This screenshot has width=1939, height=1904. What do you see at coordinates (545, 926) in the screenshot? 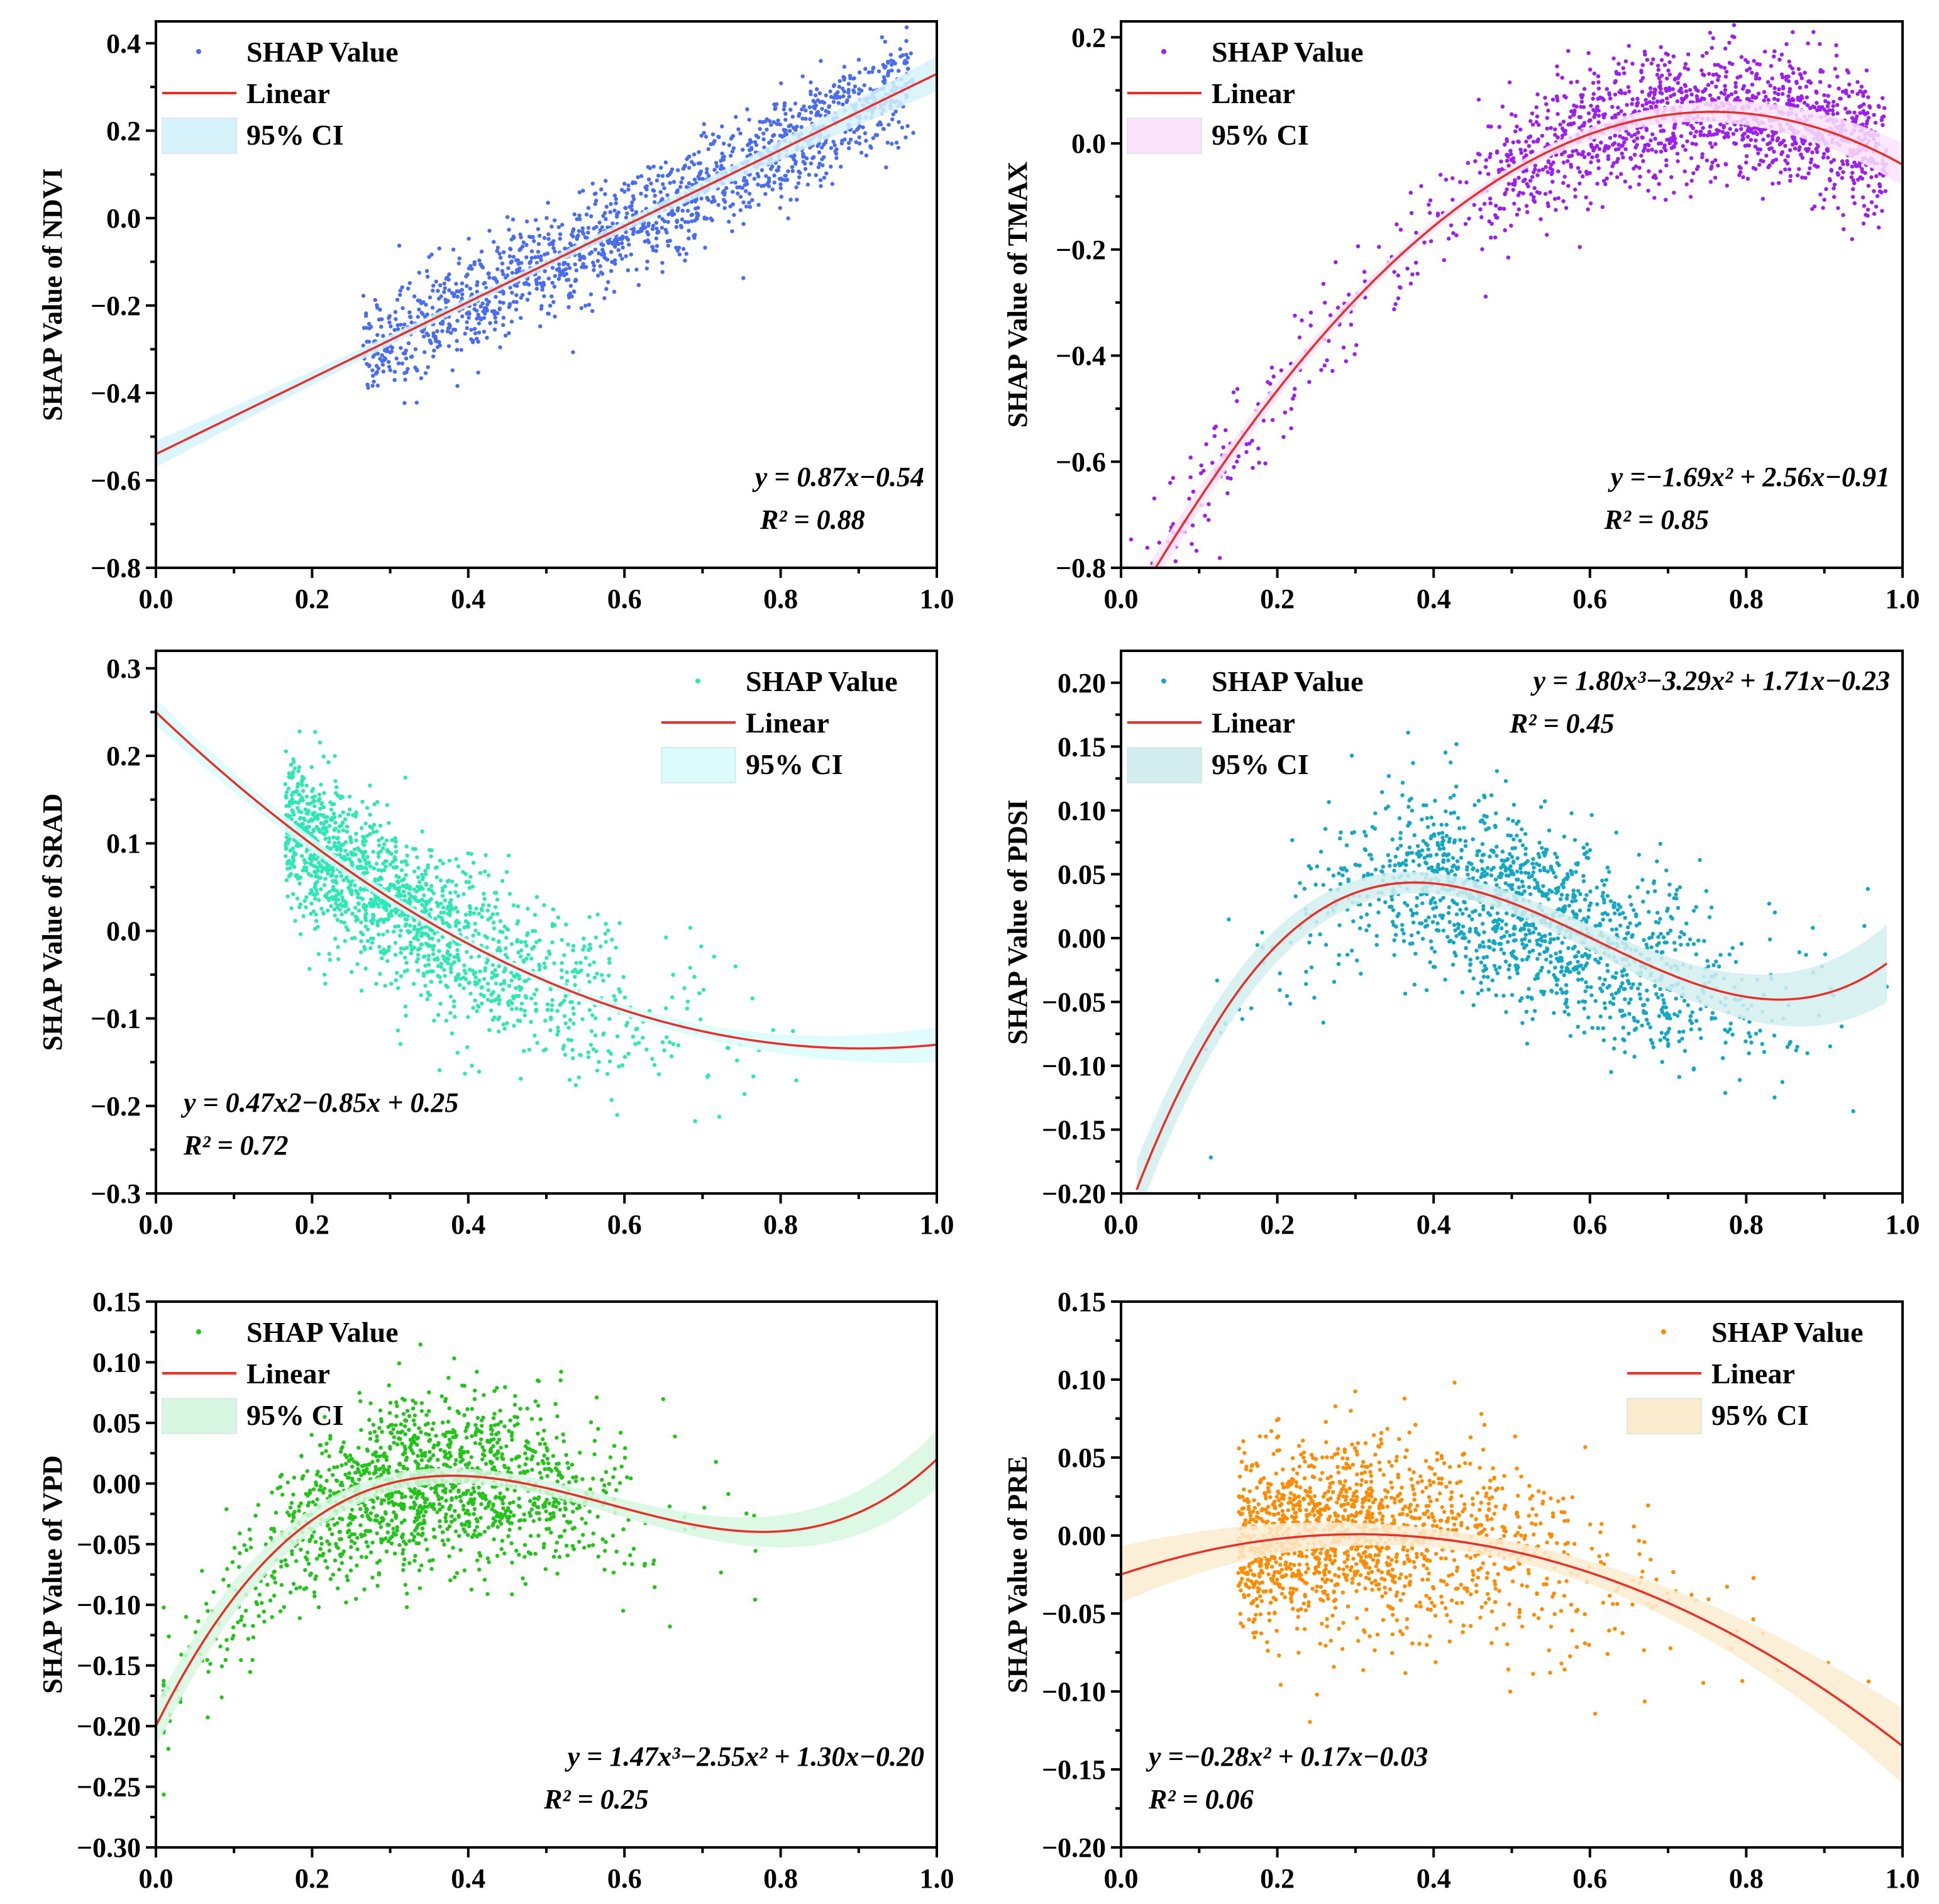
I see `scatter-points-srad` at bounding box center [545, 926].